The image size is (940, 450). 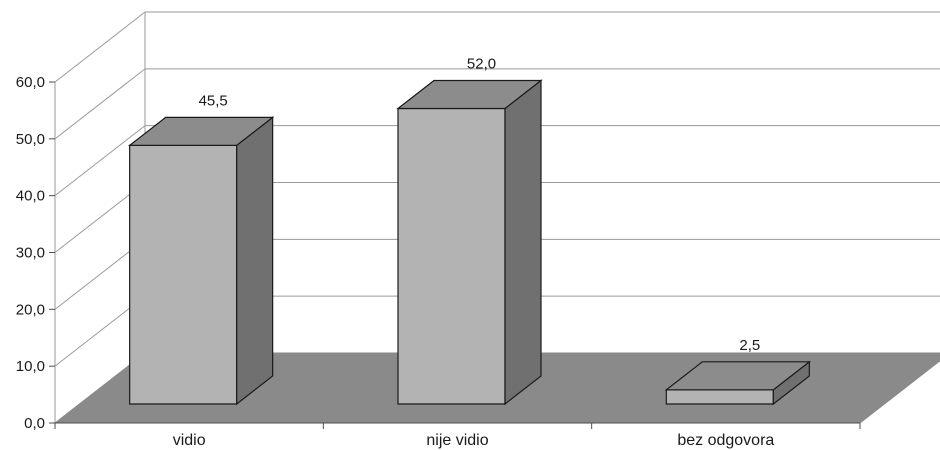 What do you see at coordinates (749, 345) in the screenshot?
I see `data-label: 2,5` at bounding box center [749, 345].